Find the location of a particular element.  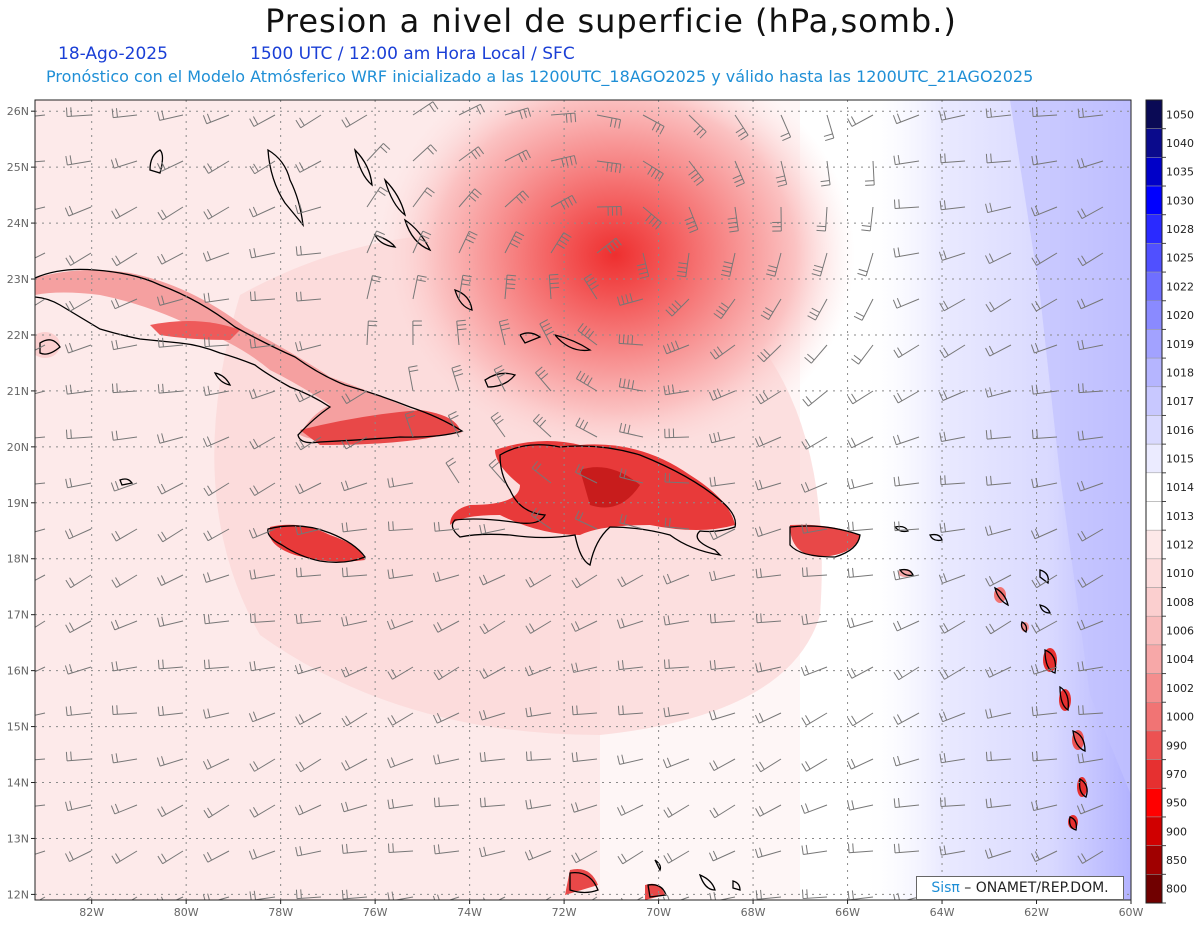

forecast-time: 1500 UTC / 12:00 am Hora Local / SFC is located at coordinates (412, 54).